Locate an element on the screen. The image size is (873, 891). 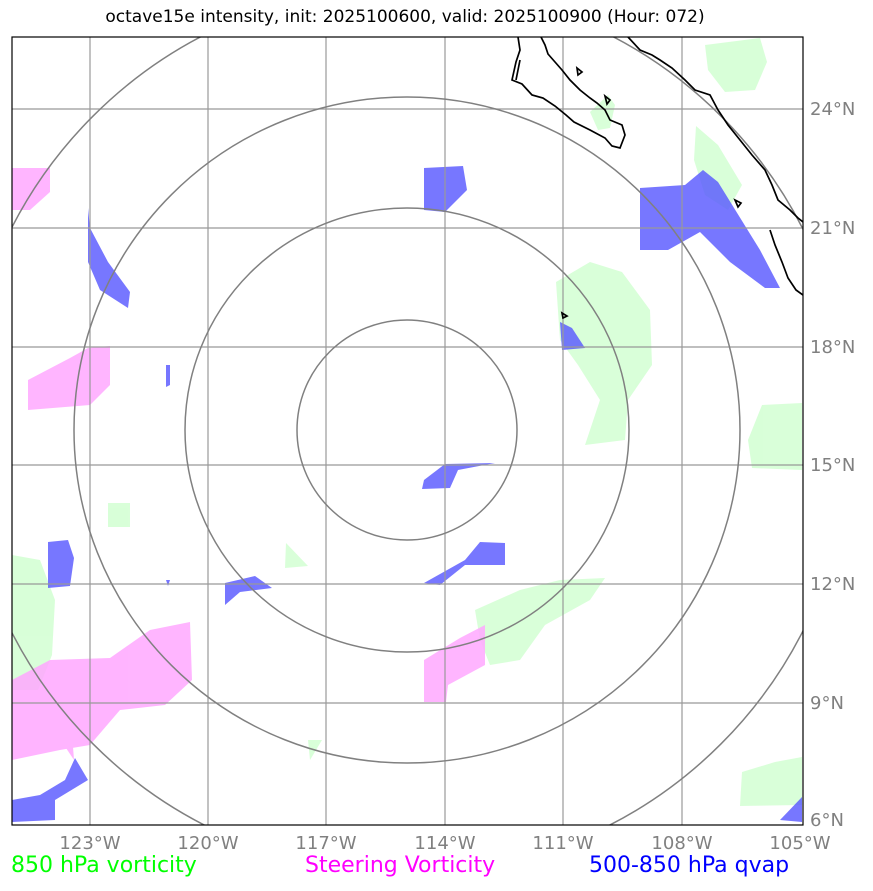
legend-qvap: 500-850 hPa qvap is located at coordinates (689, 865).